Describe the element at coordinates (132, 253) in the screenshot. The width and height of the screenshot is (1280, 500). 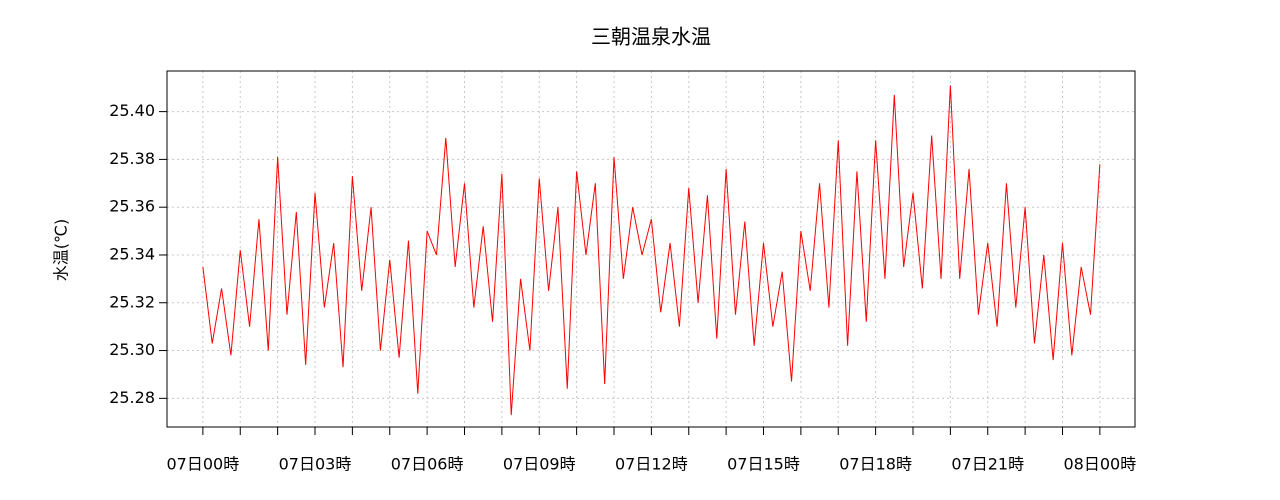
I see `y-tick-label: 25.34` at that location.